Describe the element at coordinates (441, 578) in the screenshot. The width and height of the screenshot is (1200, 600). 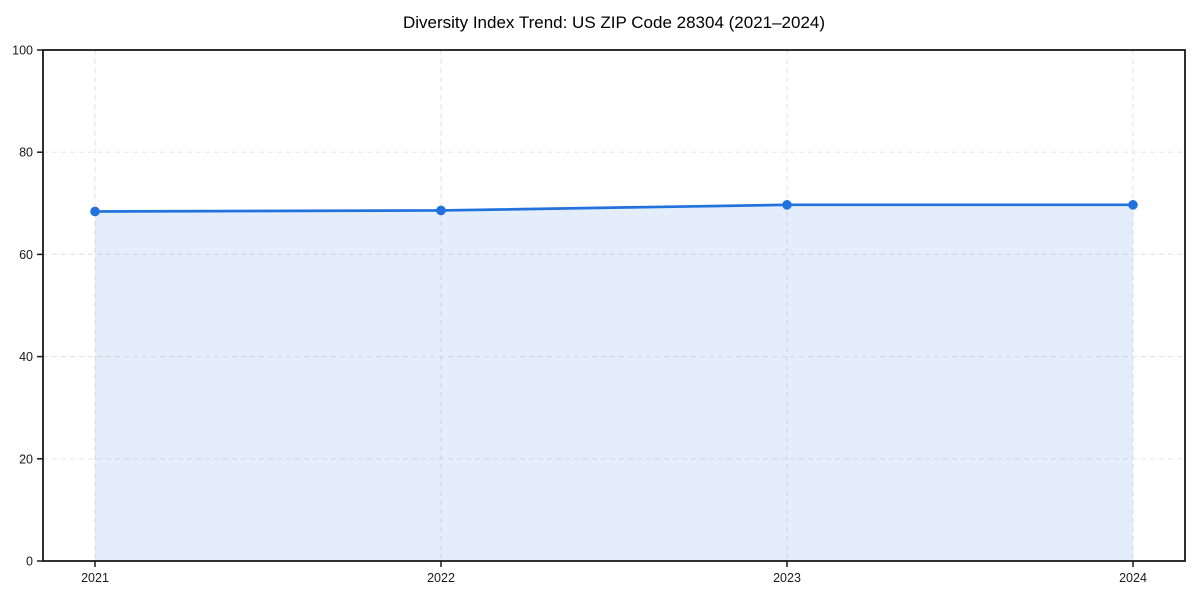
I see `x-tick-label: 2022` at that location.